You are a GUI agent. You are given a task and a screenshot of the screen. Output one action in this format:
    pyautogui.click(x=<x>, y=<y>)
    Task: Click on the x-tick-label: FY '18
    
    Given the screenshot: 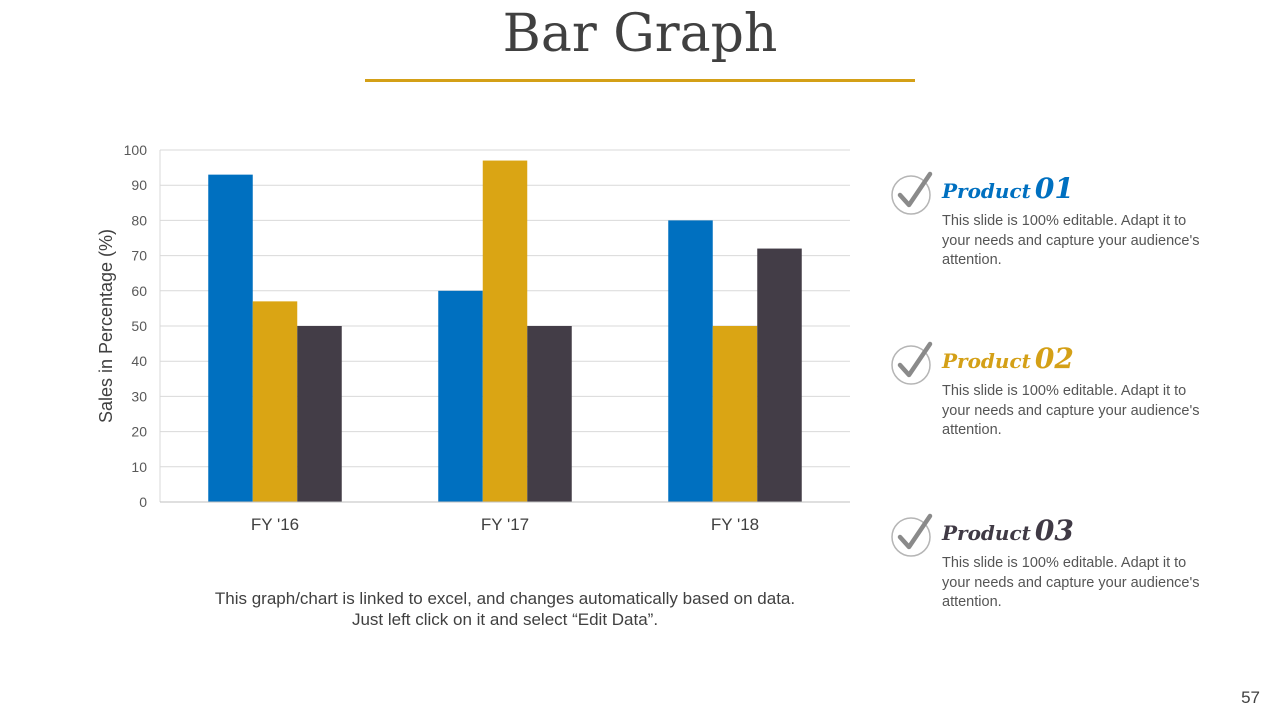 What is the action you would take?
    pyautogui.click(x=735, y=524)
    